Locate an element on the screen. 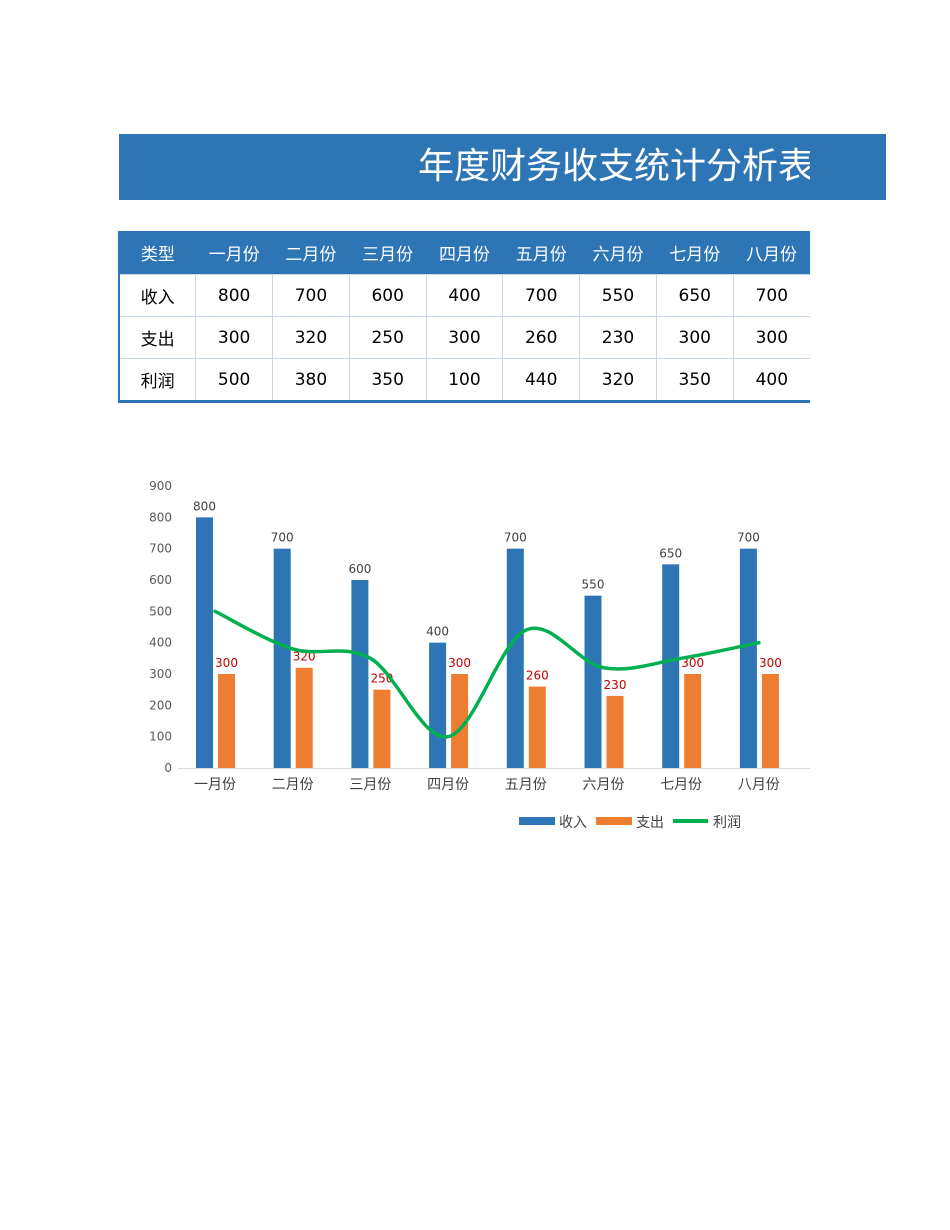 The width and height of the screenshot is (950, 1230). income-data-label: 400 is located at coordinates (437, 632).